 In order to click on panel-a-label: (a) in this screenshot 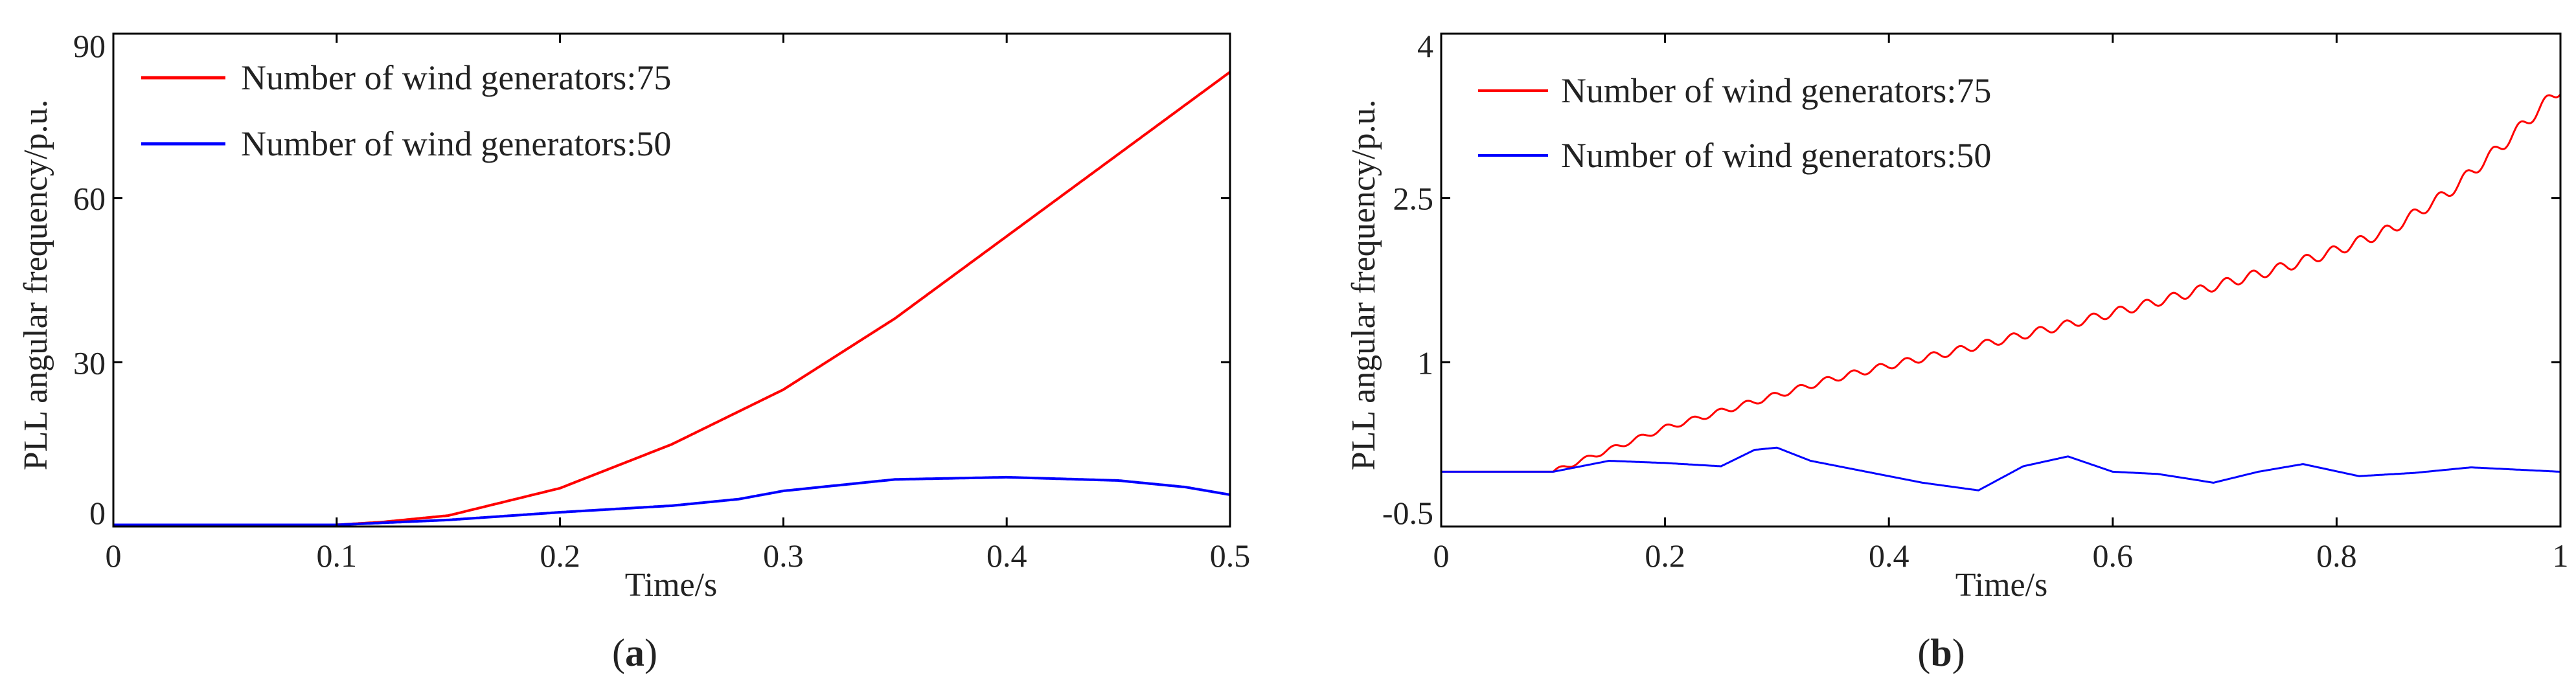, I will do `click(635, 652)`.